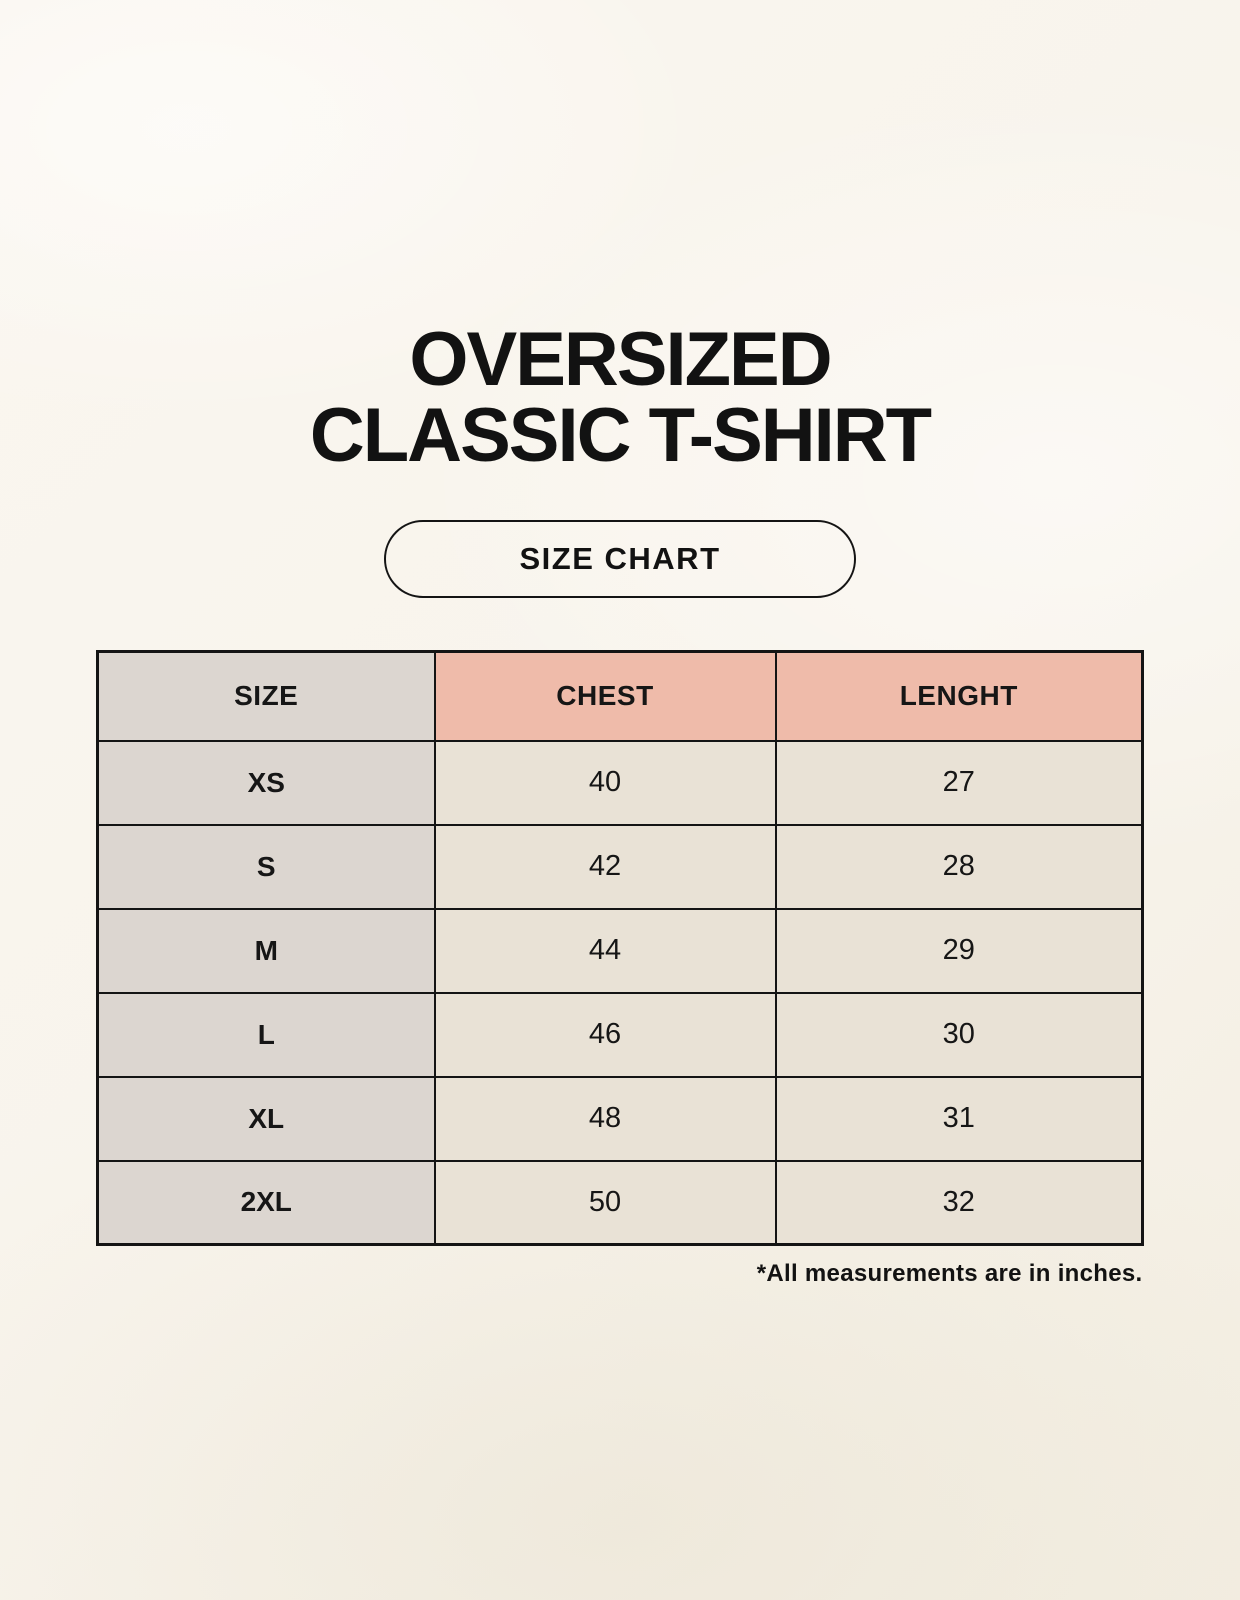  Describe the element at coordinates (266, 782) in the screenshot. I see `size-label: XS` at that location.